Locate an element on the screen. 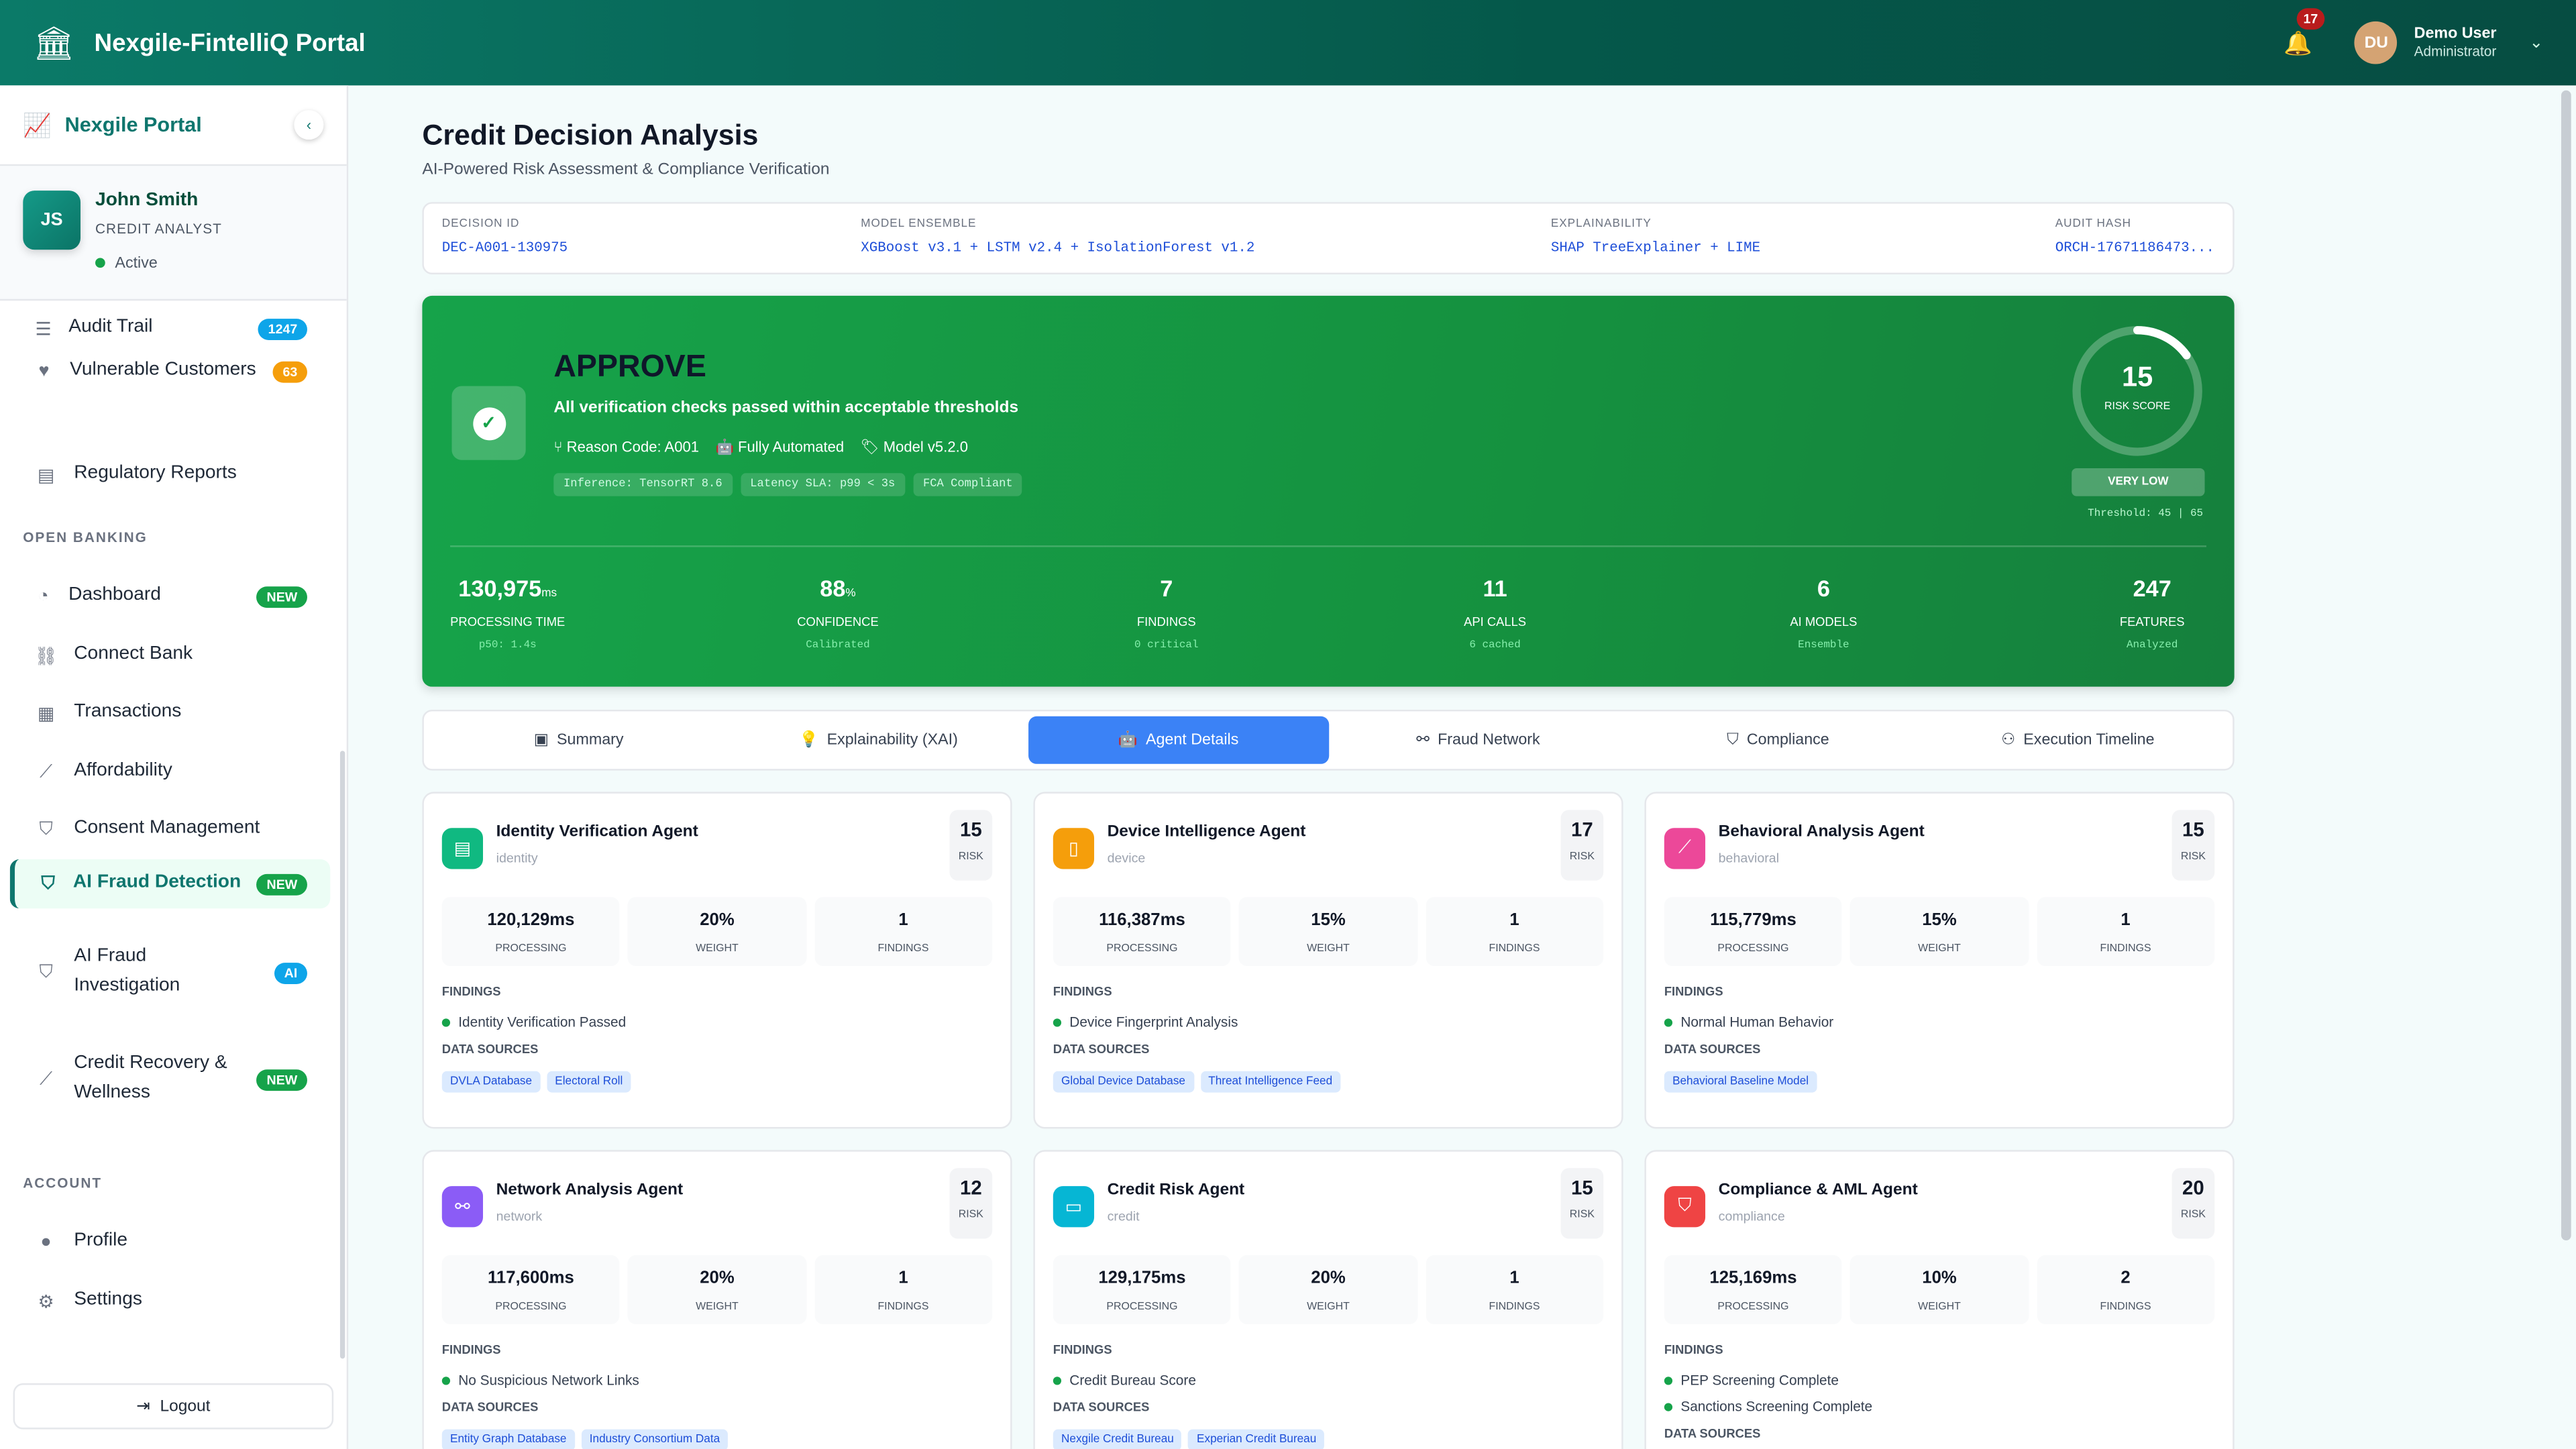  list-check-icon: ☰ is located at coordinates (43, 329).